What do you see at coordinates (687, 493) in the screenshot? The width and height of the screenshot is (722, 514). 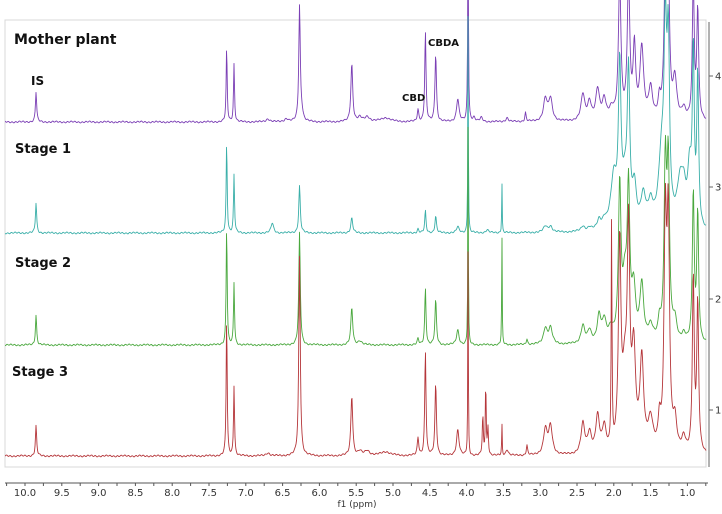 I see `x-tick-label: 1.0` at bounding box center [687, 493].